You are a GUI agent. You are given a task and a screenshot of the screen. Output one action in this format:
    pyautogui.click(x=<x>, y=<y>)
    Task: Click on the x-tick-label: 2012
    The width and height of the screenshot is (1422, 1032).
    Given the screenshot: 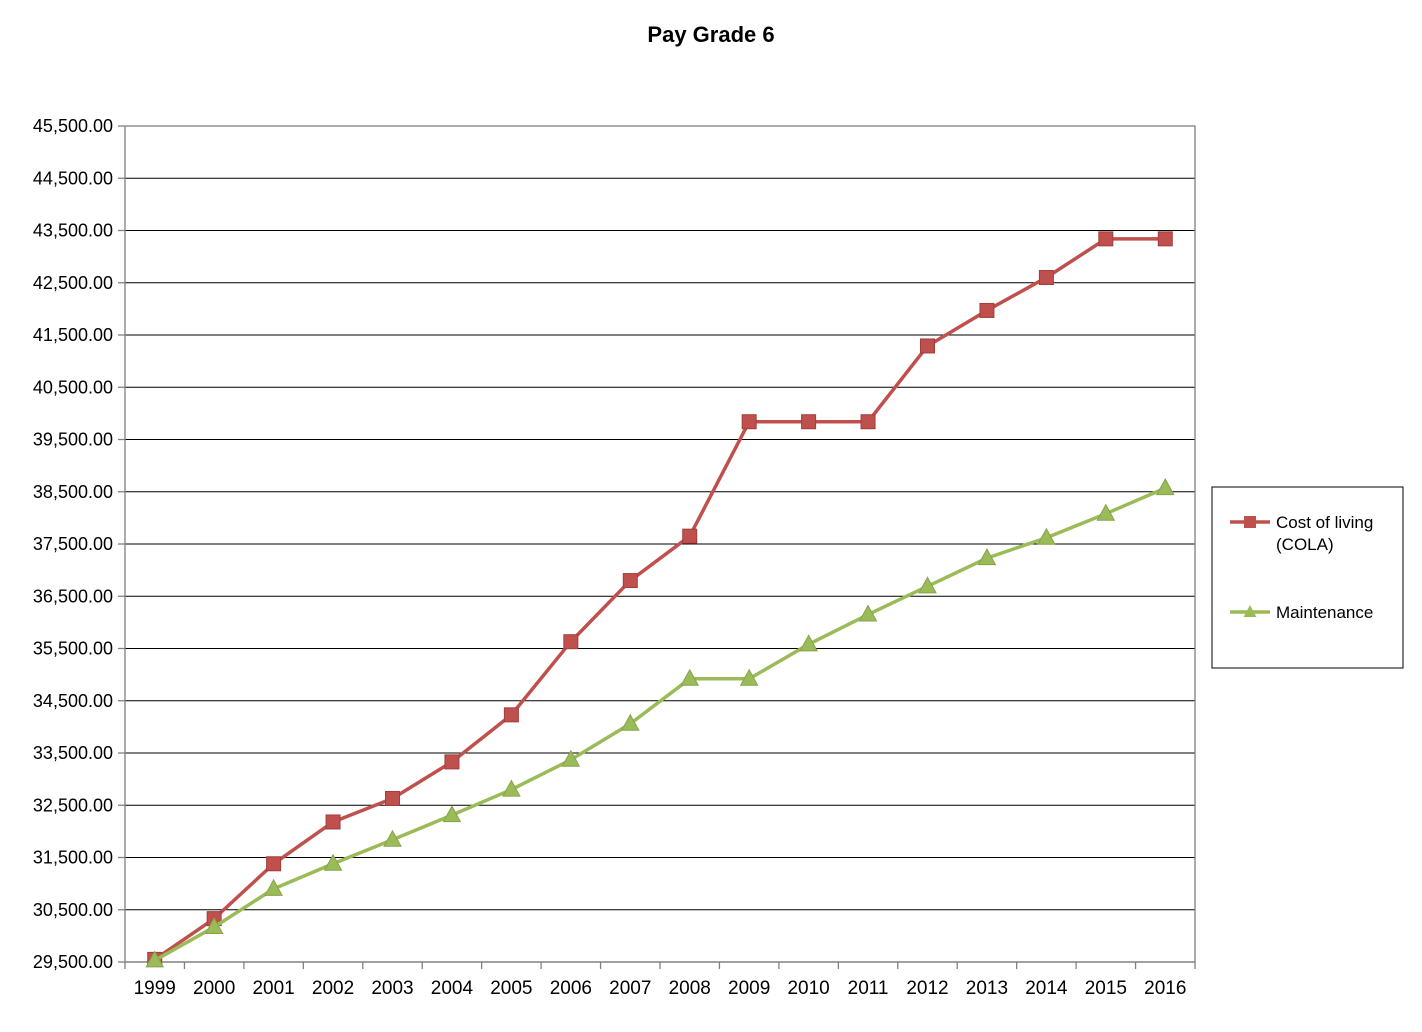 What is the action you would take?
    pyautogui.click(x=927, y=988)
    